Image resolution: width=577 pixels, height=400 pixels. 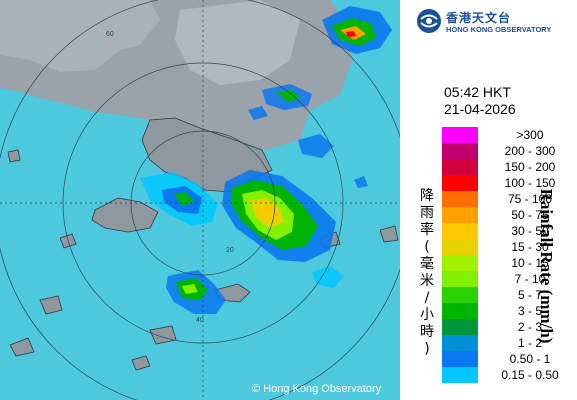 I want to click on legend-row: 100 - 150, so click(x=509, y=183).